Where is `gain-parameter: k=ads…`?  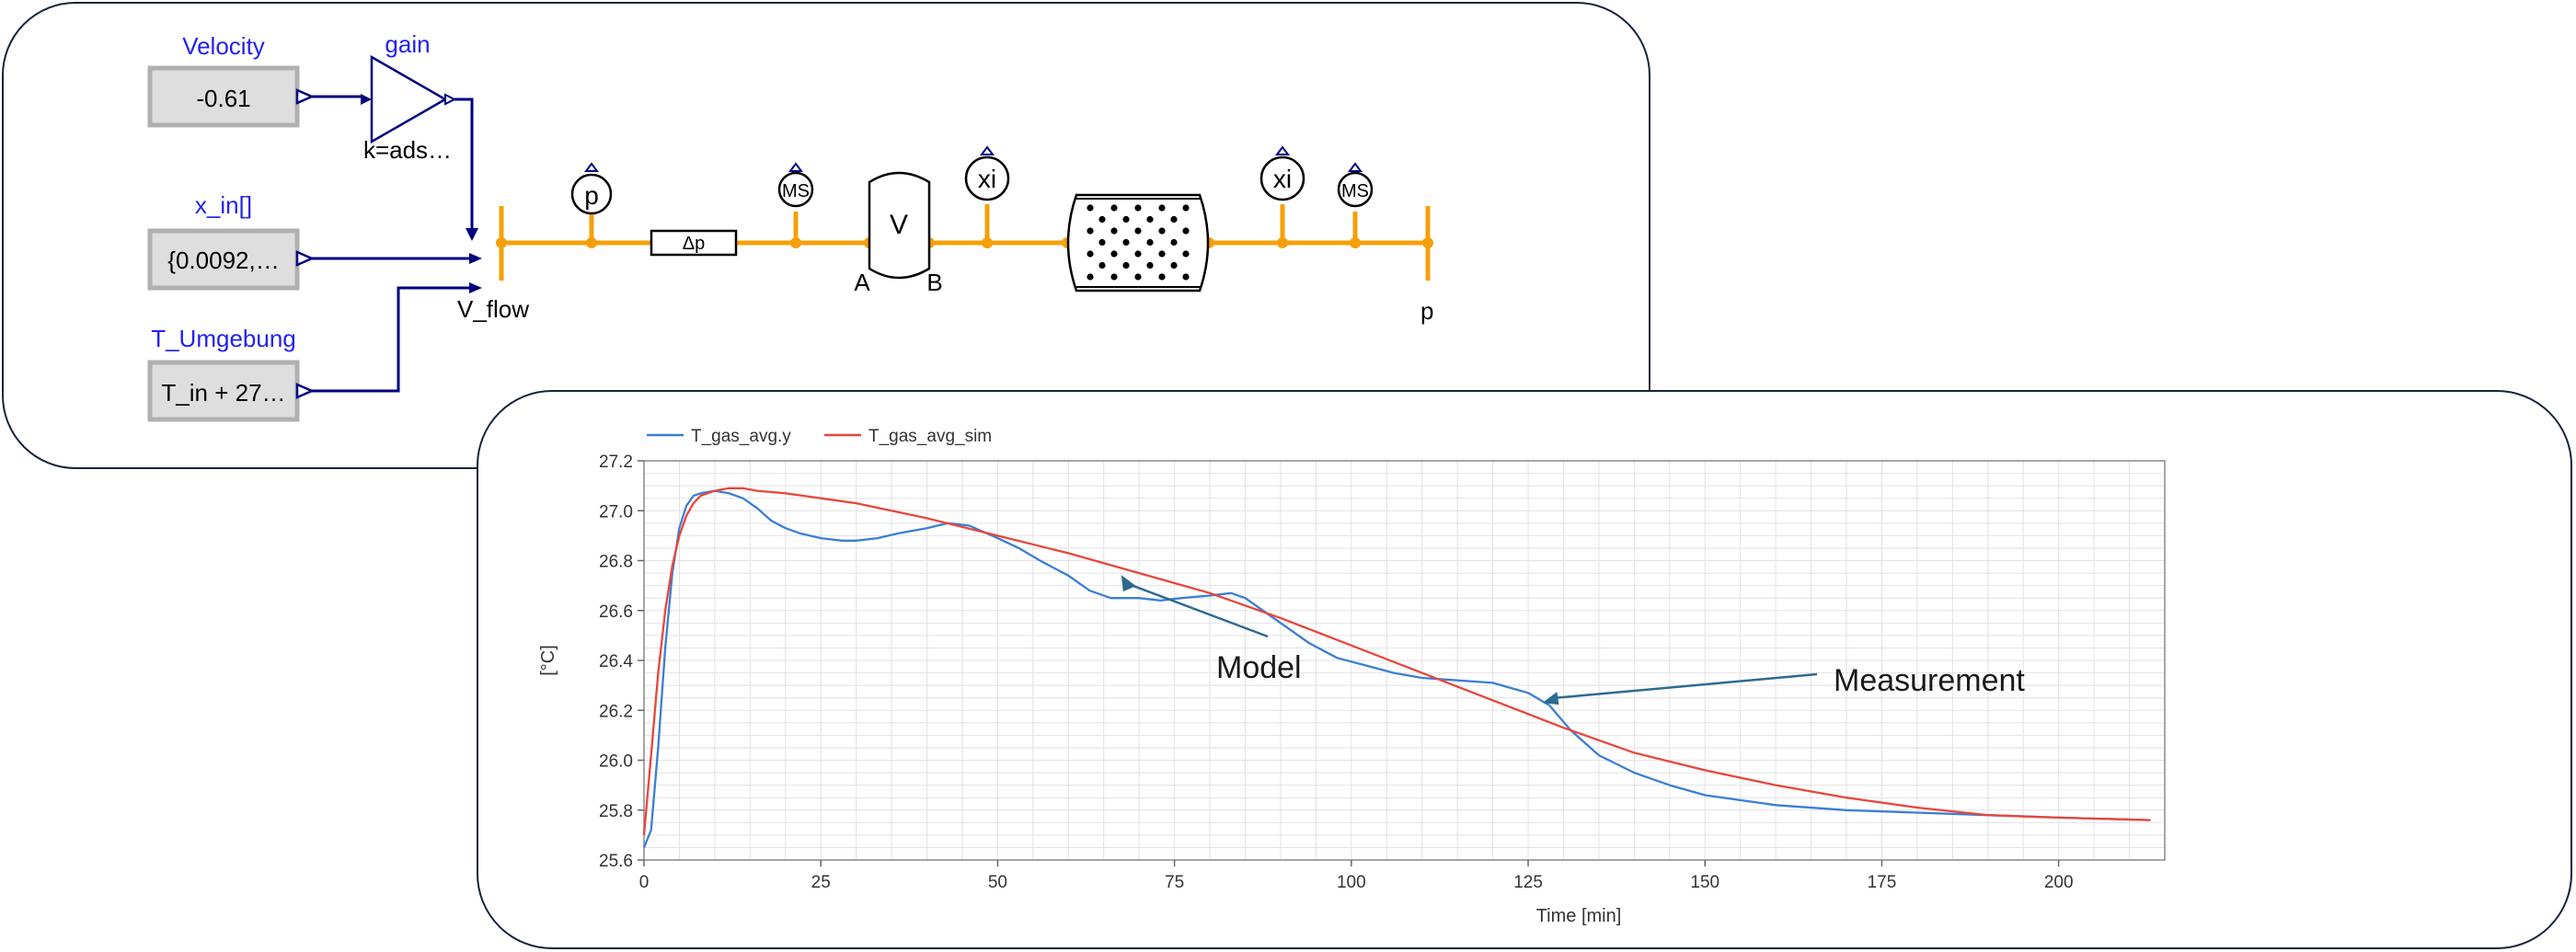 gain-parameter: k=ads… is located at coordinates (407, 150).